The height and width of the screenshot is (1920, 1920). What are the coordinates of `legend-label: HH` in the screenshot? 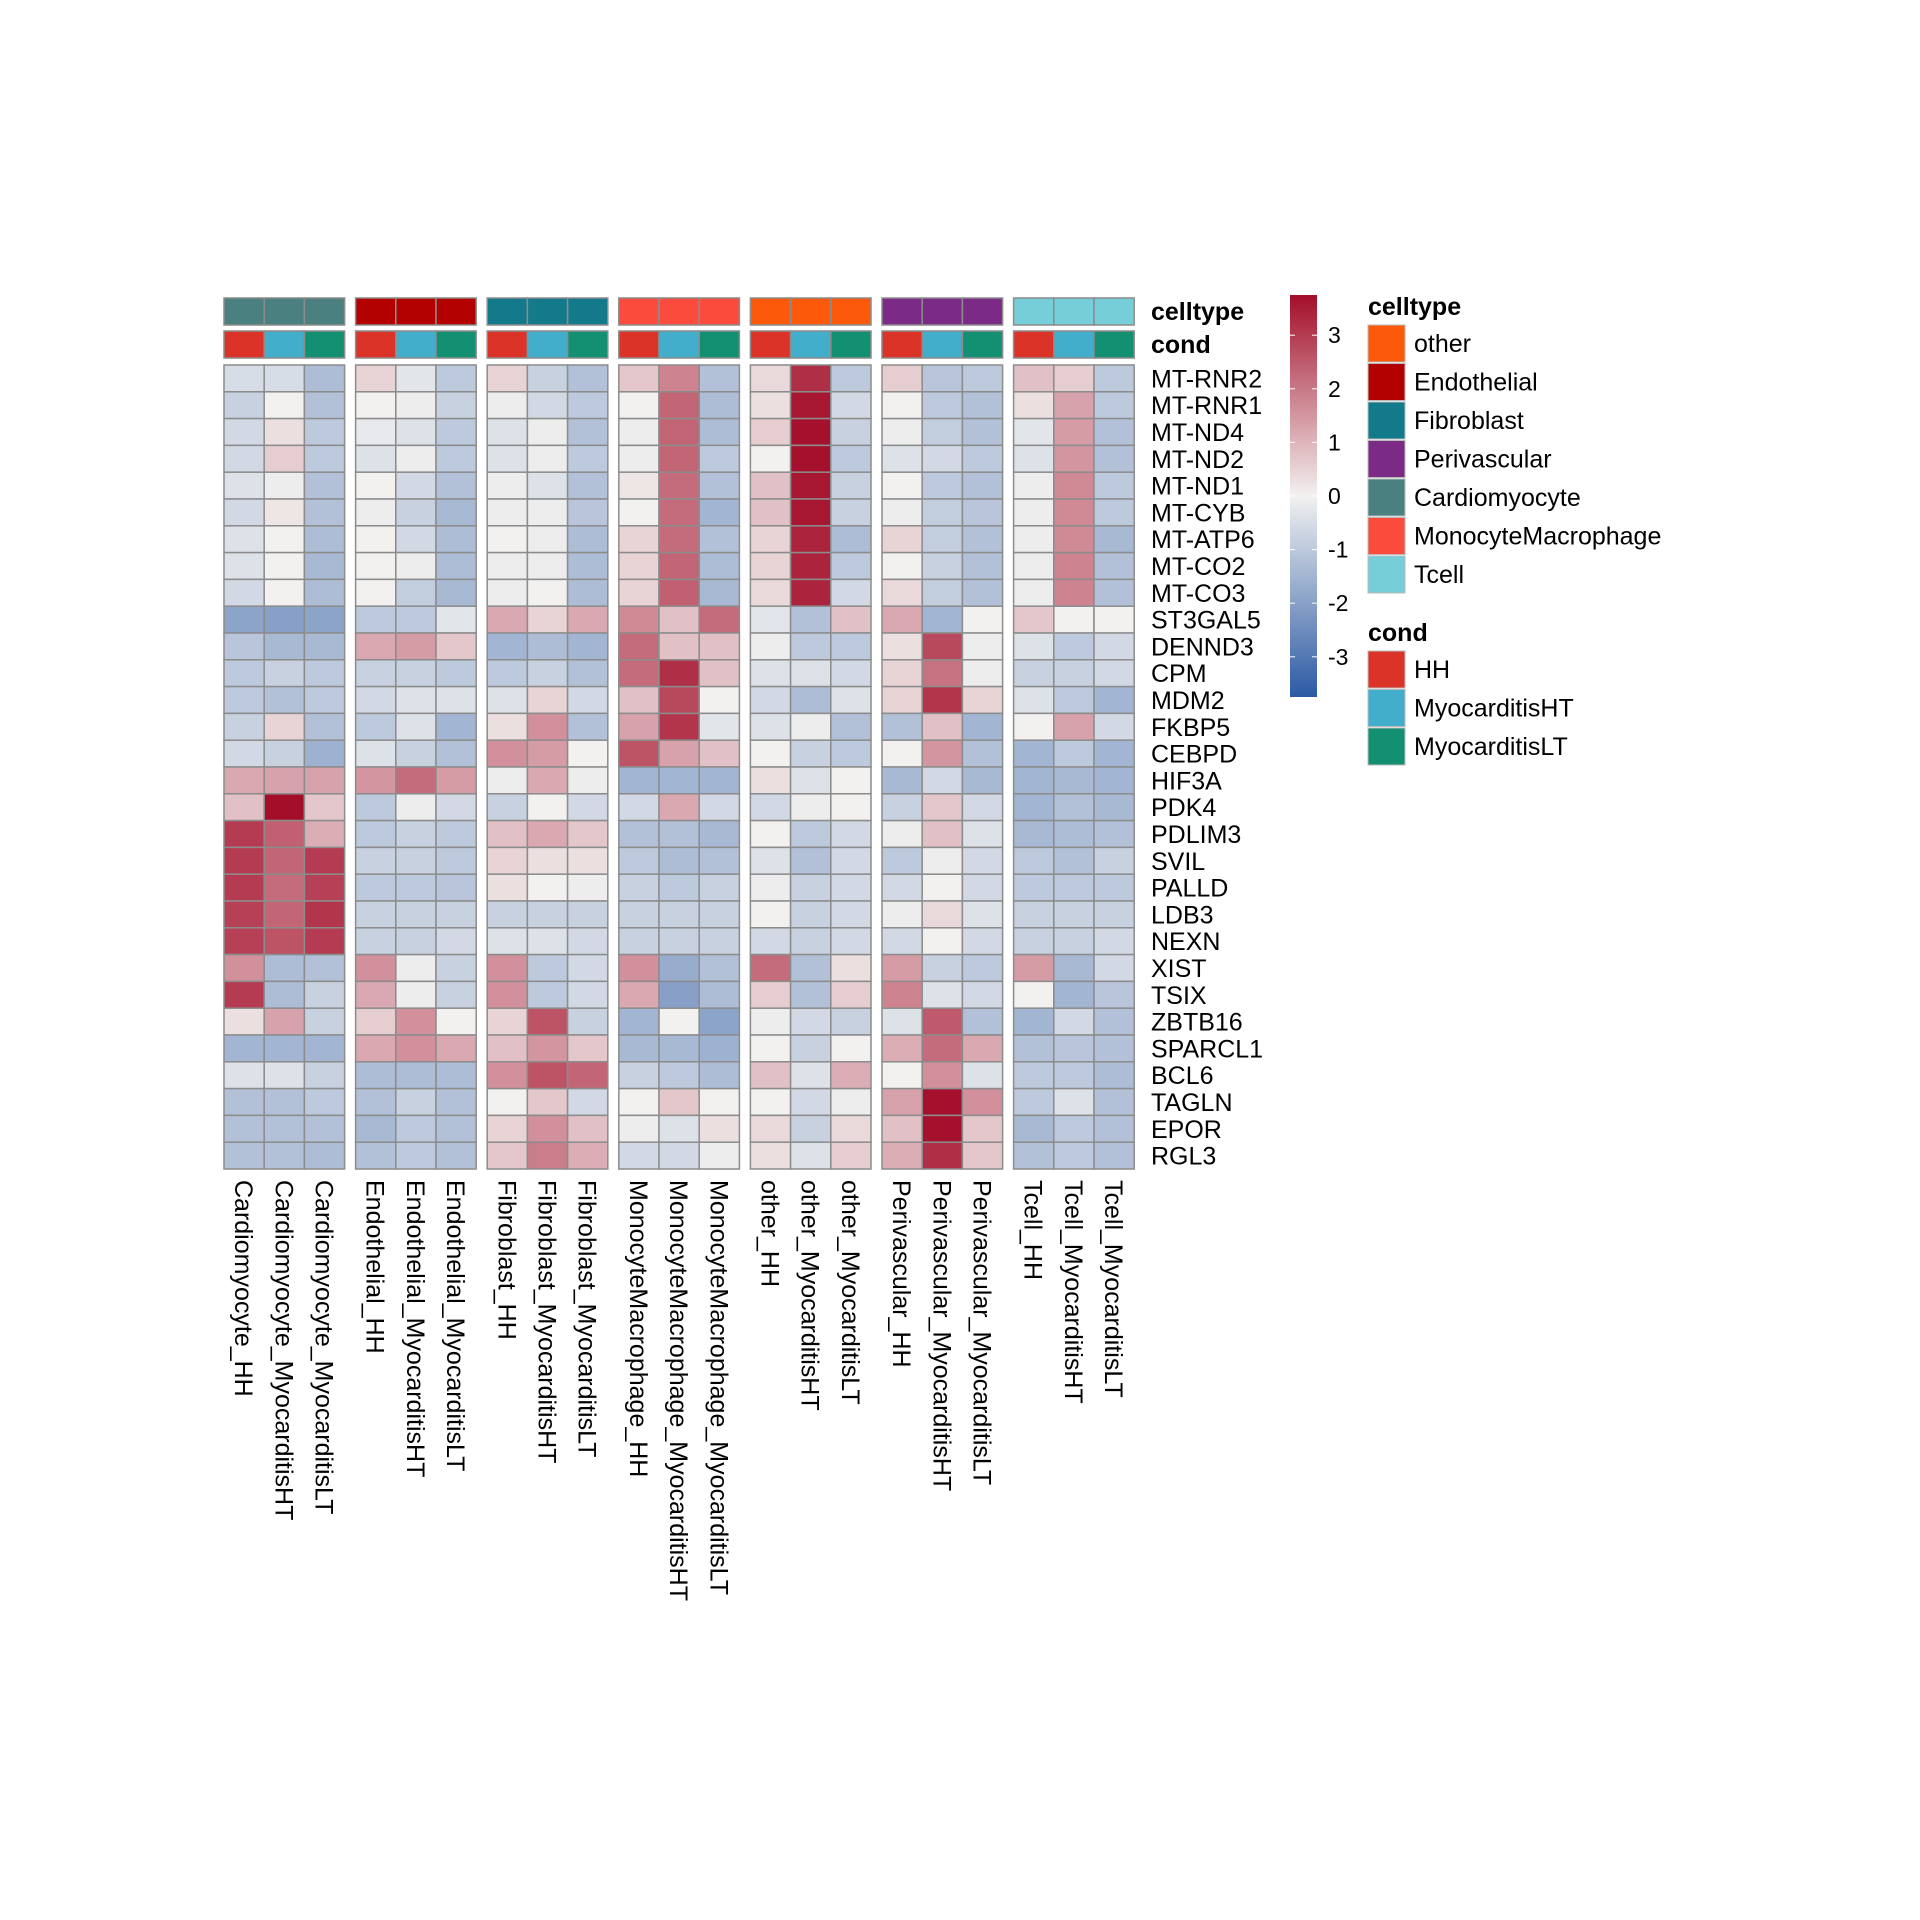 It's located at (1432, 670).